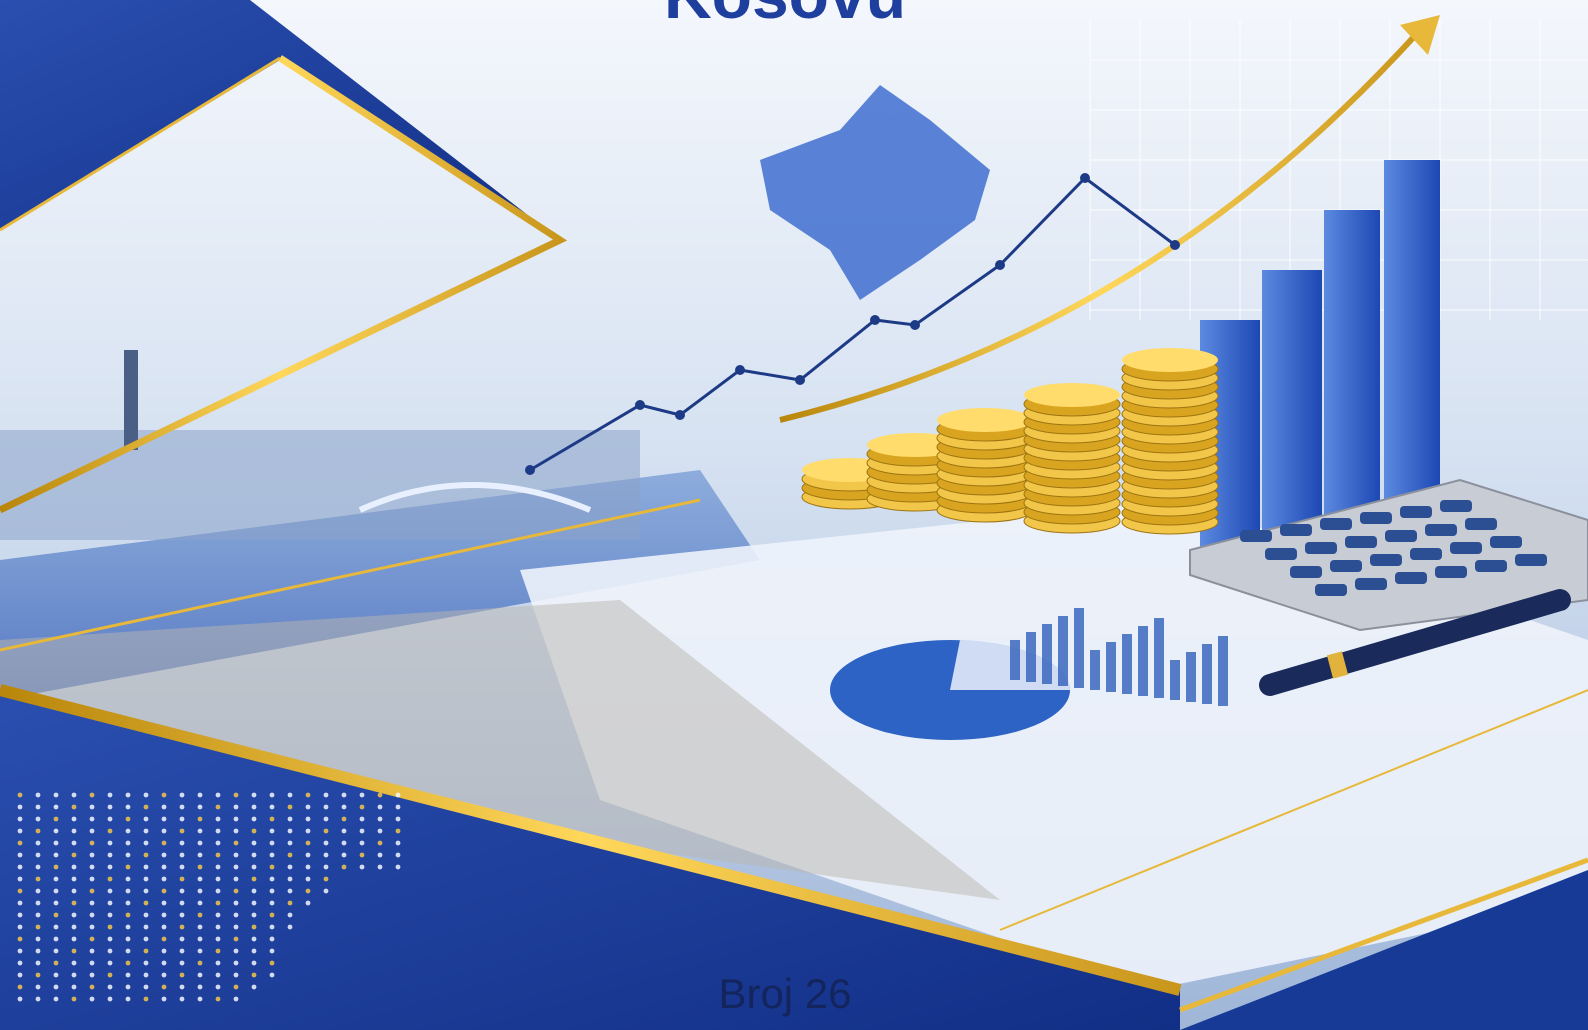 The height and width of the screenshot is (1030, 1588). What do you see at coordinates (875, 192) in the screenshot?
I see `map` at bounding box center [875, 192].